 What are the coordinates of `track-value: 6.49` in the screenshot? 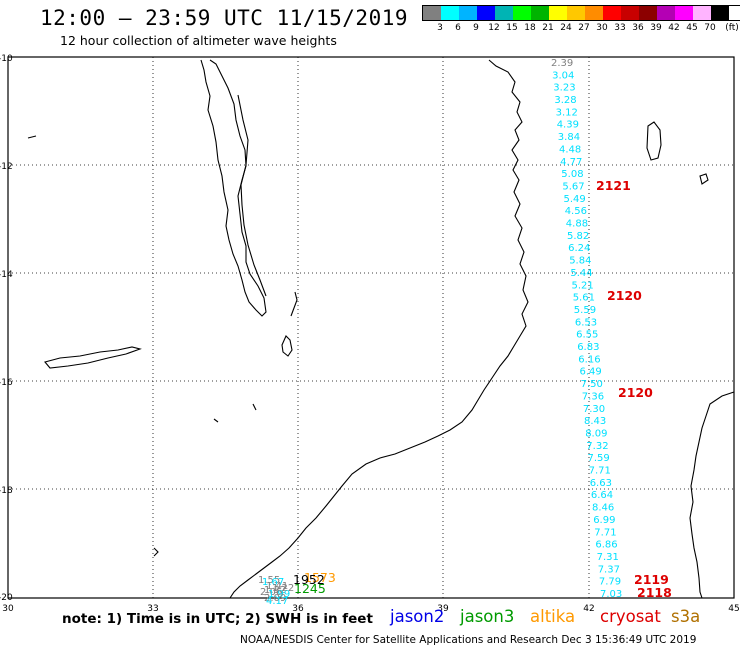 It's located at (591, 372).